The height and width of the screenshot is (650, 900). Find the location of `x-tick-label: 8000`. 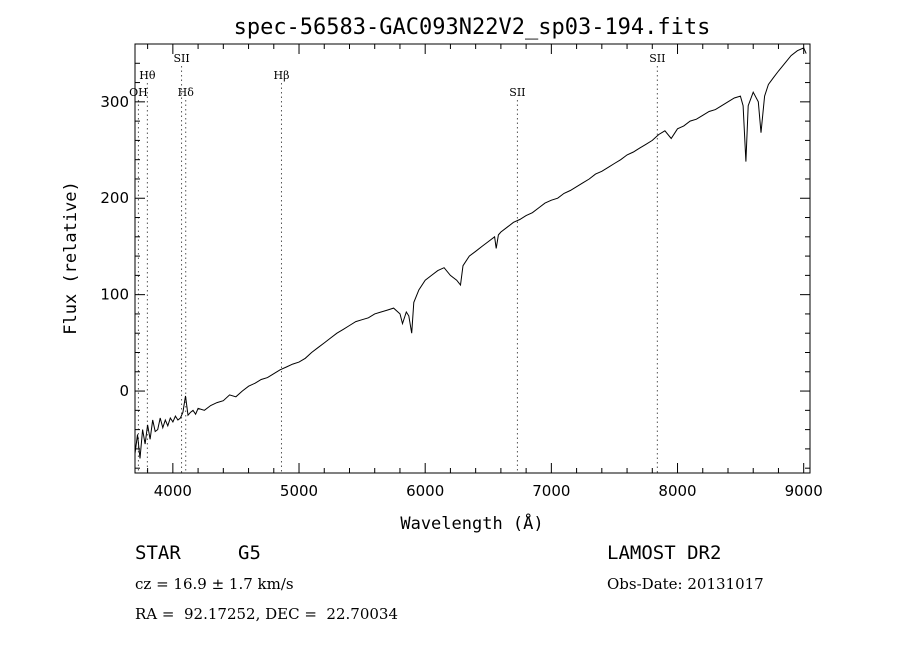

x-tick-label: 8000 is located at coordinates (677, 491).